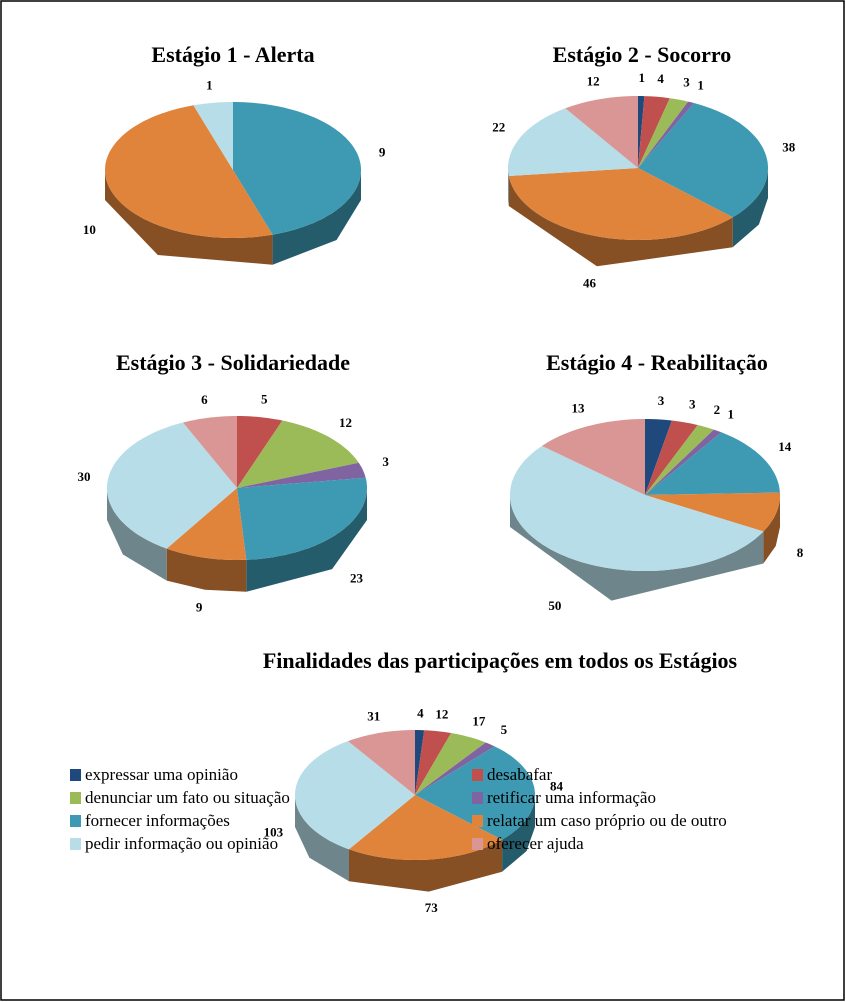  What do you see at coordinates (161, 774) in the screenshot?
I see `legend-label: expressar uma opinião` at bounding box center [161, 774].